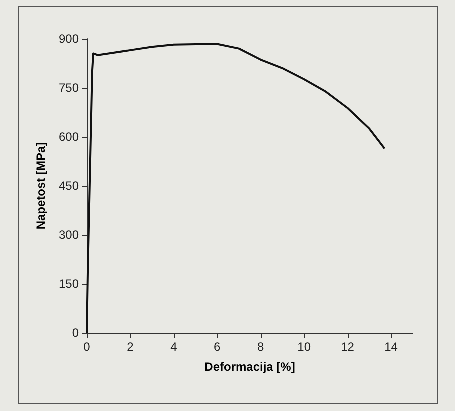  What do you see at coordinates (69, 284) in the screenshot?
I see `y-tick-label: 150` at bounding box center [69, 284].